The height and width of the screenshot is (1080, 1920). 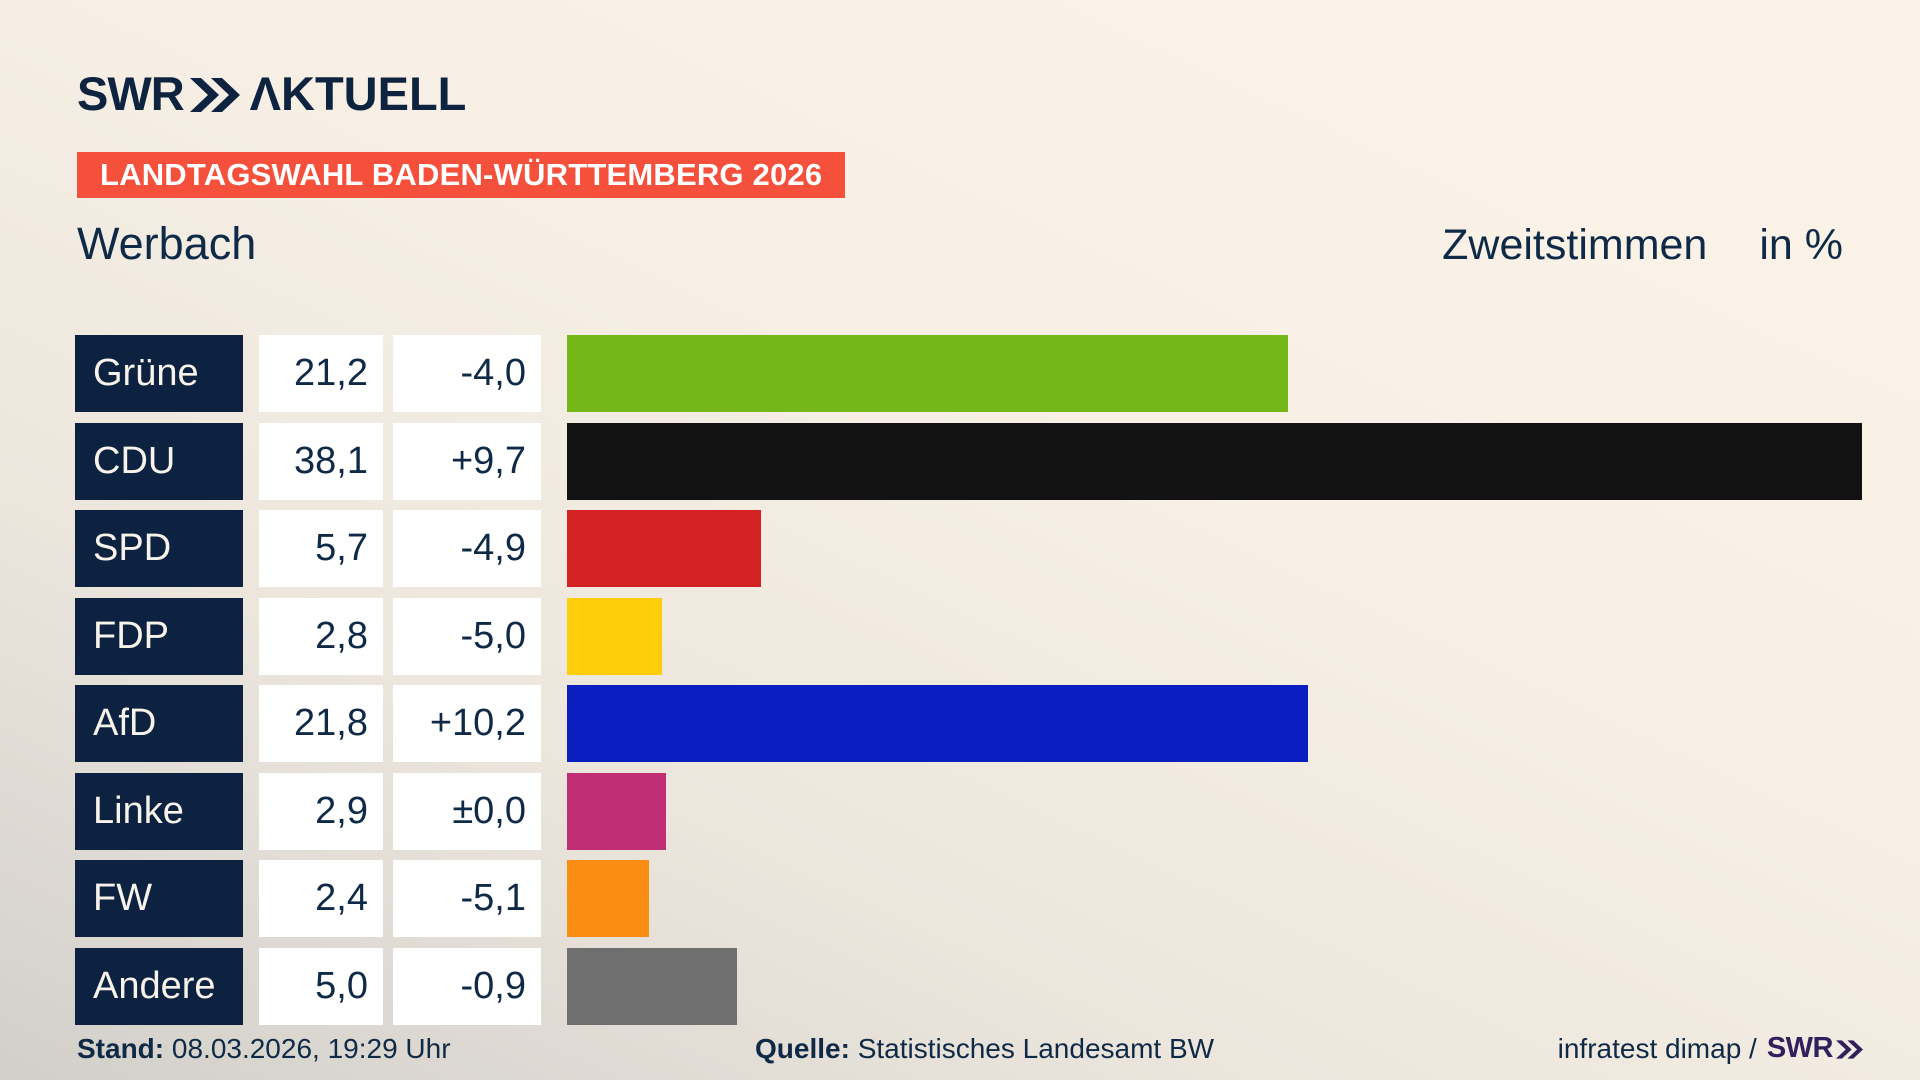 I want to click on footer: Stand: 08.03.2026, 19:29 Uhr Quelle, so click(x=970, y=1048).